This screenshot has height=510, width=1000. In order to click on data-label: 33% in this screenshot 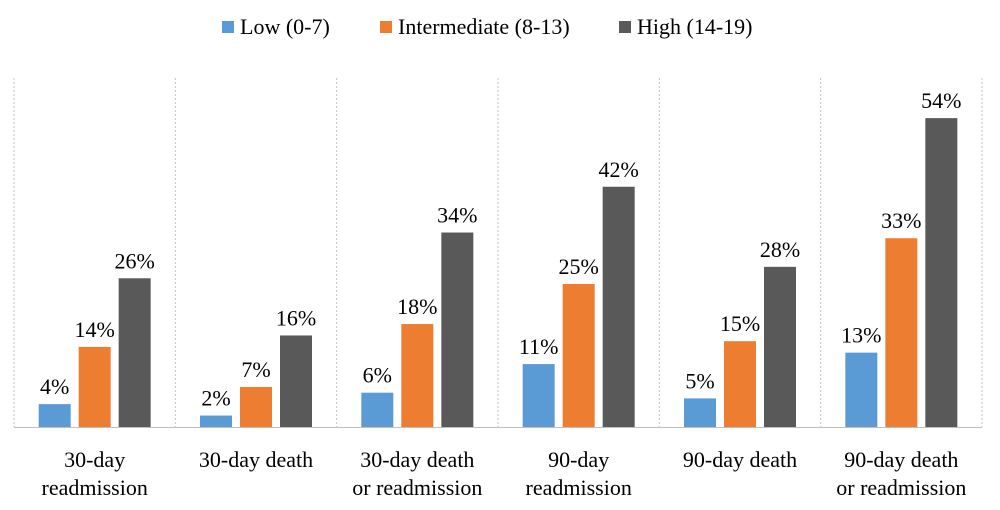, I will do `click(901, 220)`.